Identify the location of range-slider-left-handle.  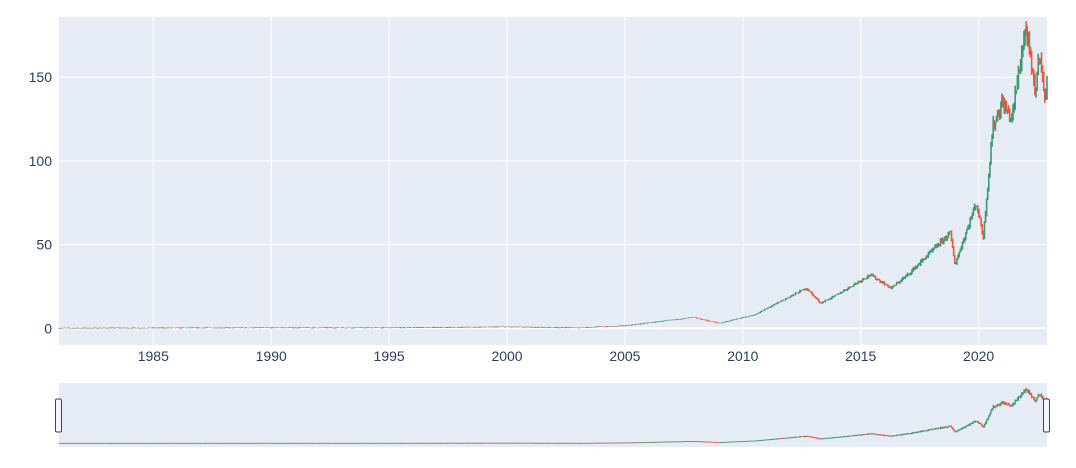
(58, 415).